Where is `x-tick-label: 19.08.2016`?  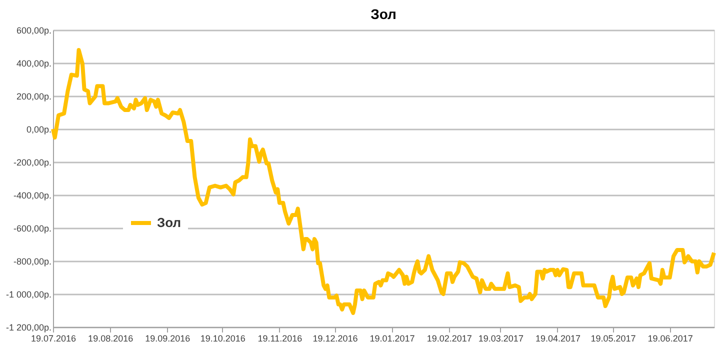 x-tick-label: 19.08.2016 is located at coordinates (111, 339).